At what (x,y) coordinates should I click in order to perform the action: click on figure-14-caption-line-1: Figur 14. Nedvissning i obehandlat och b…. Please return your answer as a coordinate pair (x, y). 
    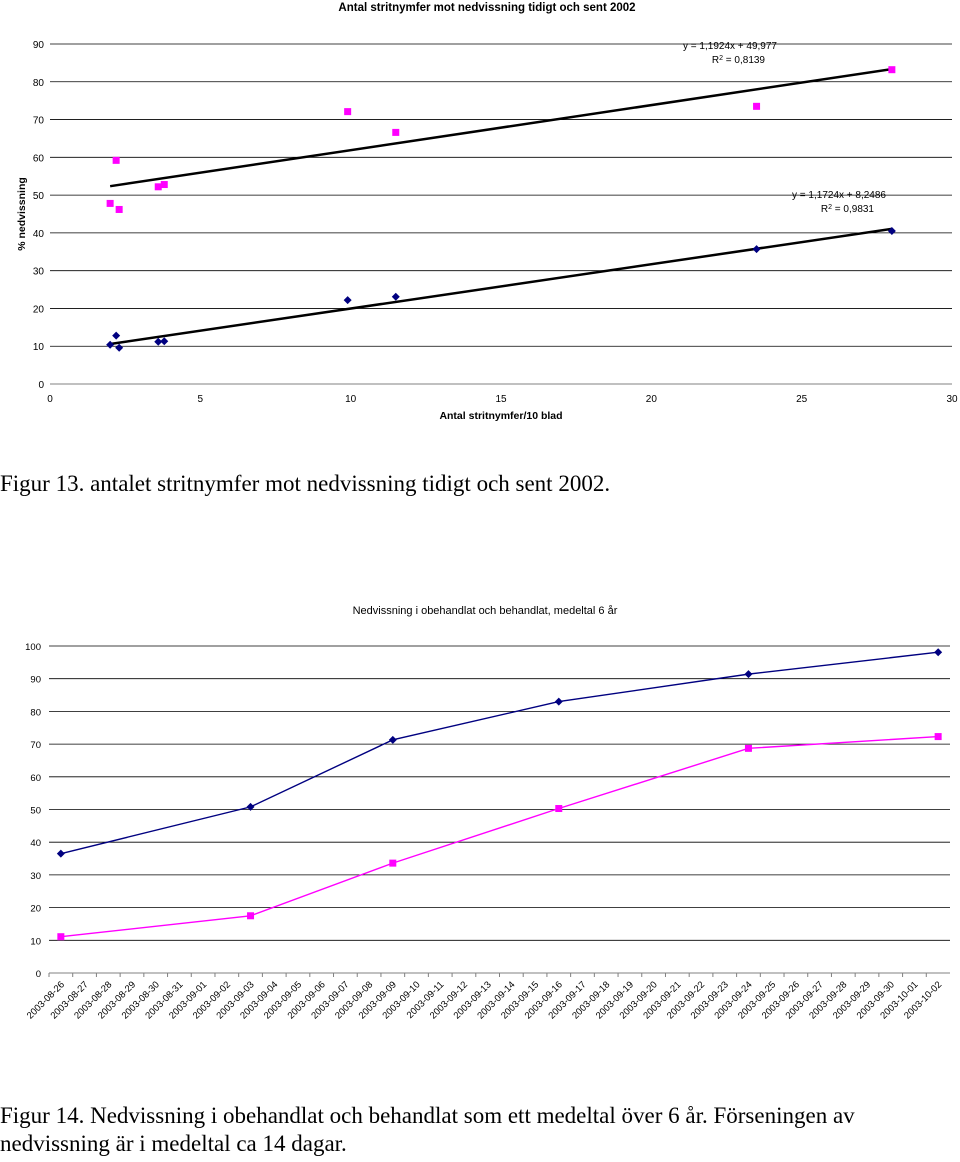
    Looking at the image, I should click on (427, 1115).